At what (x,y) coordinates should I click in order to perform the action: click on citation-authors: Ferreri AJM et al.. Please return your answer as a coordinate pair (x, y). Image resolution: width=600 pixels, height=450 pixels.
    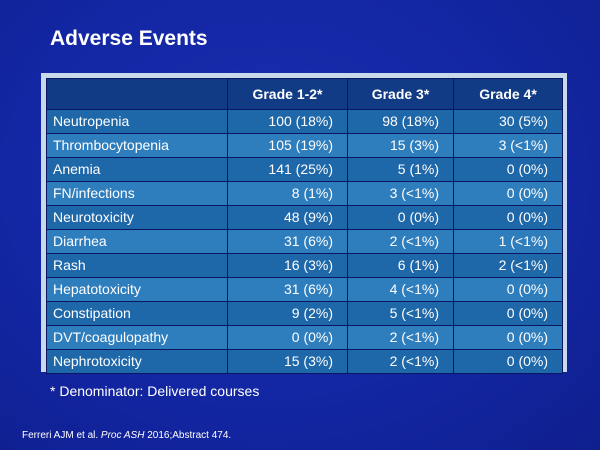
    Looking at the image, I should click on (61, 435).